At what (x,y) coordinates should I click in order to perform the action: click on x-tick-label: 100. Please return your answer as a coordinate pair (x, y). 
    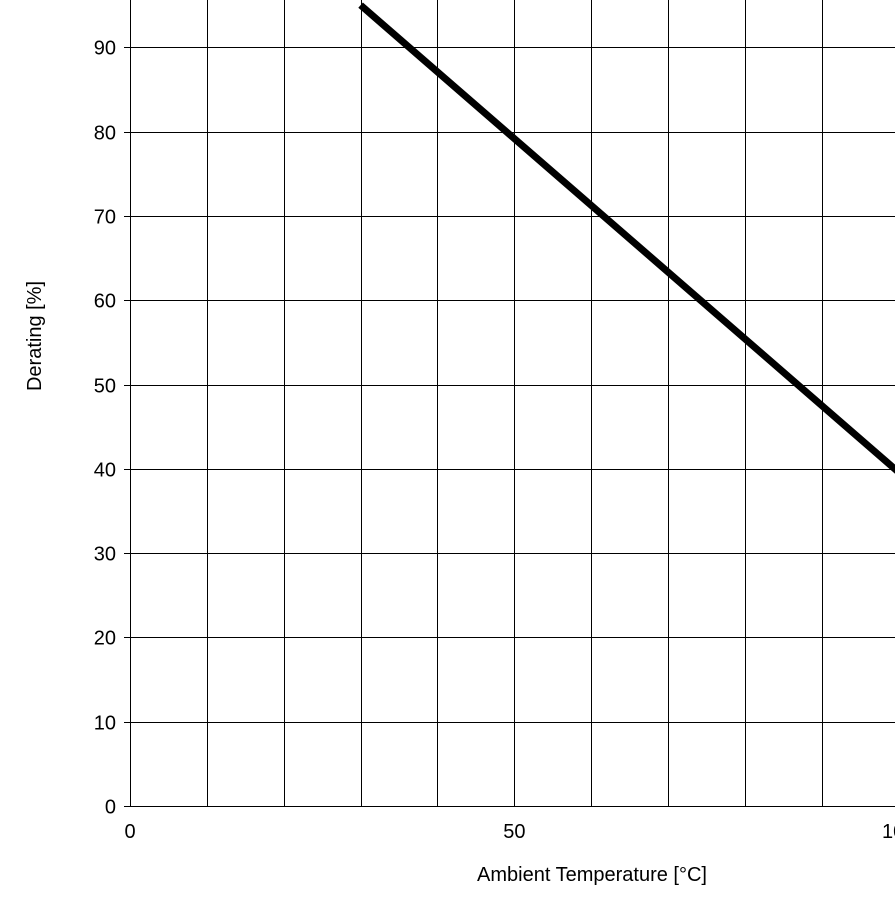
    Looking at the image, I should click on (888, 832).